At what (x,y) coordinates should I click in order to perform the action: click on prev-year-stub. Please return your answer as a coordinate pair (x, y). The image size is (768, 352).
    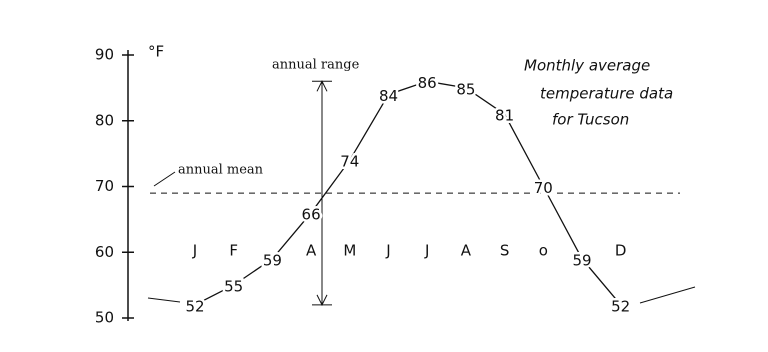
    Looking at the image, I should click on (164, 300).